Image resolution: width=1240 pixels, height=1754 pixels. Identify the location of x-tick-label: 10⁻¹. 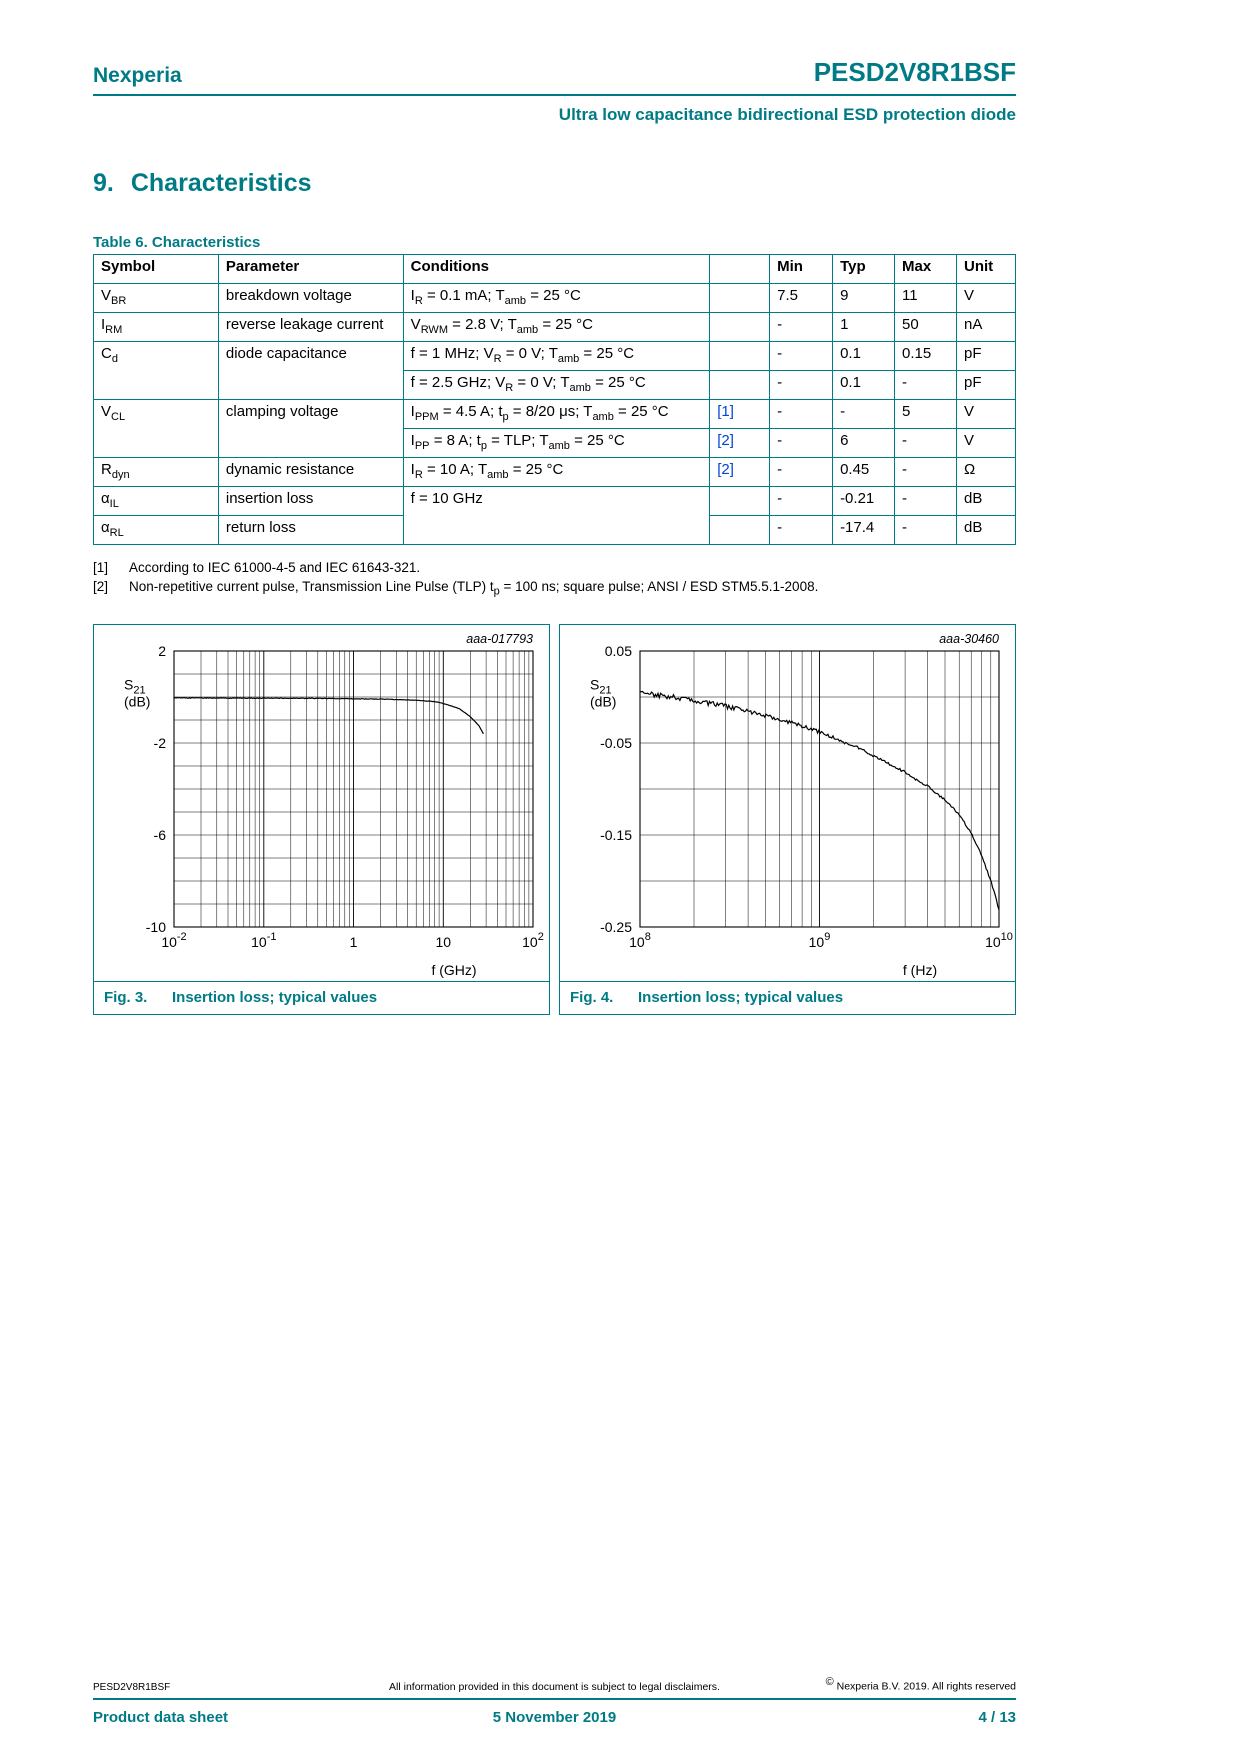
(263, 940).